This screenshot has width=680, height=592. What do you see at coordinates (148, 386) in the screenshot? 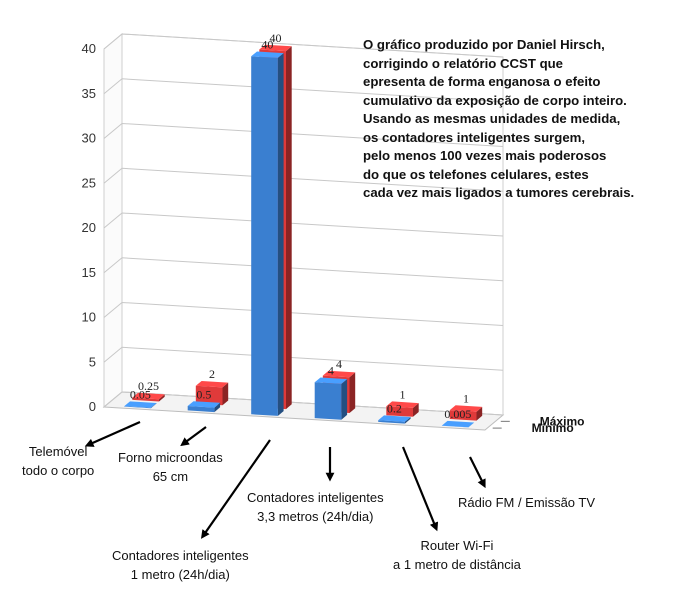
I see `data-label: 0.25` at bounding box center [148, 386].